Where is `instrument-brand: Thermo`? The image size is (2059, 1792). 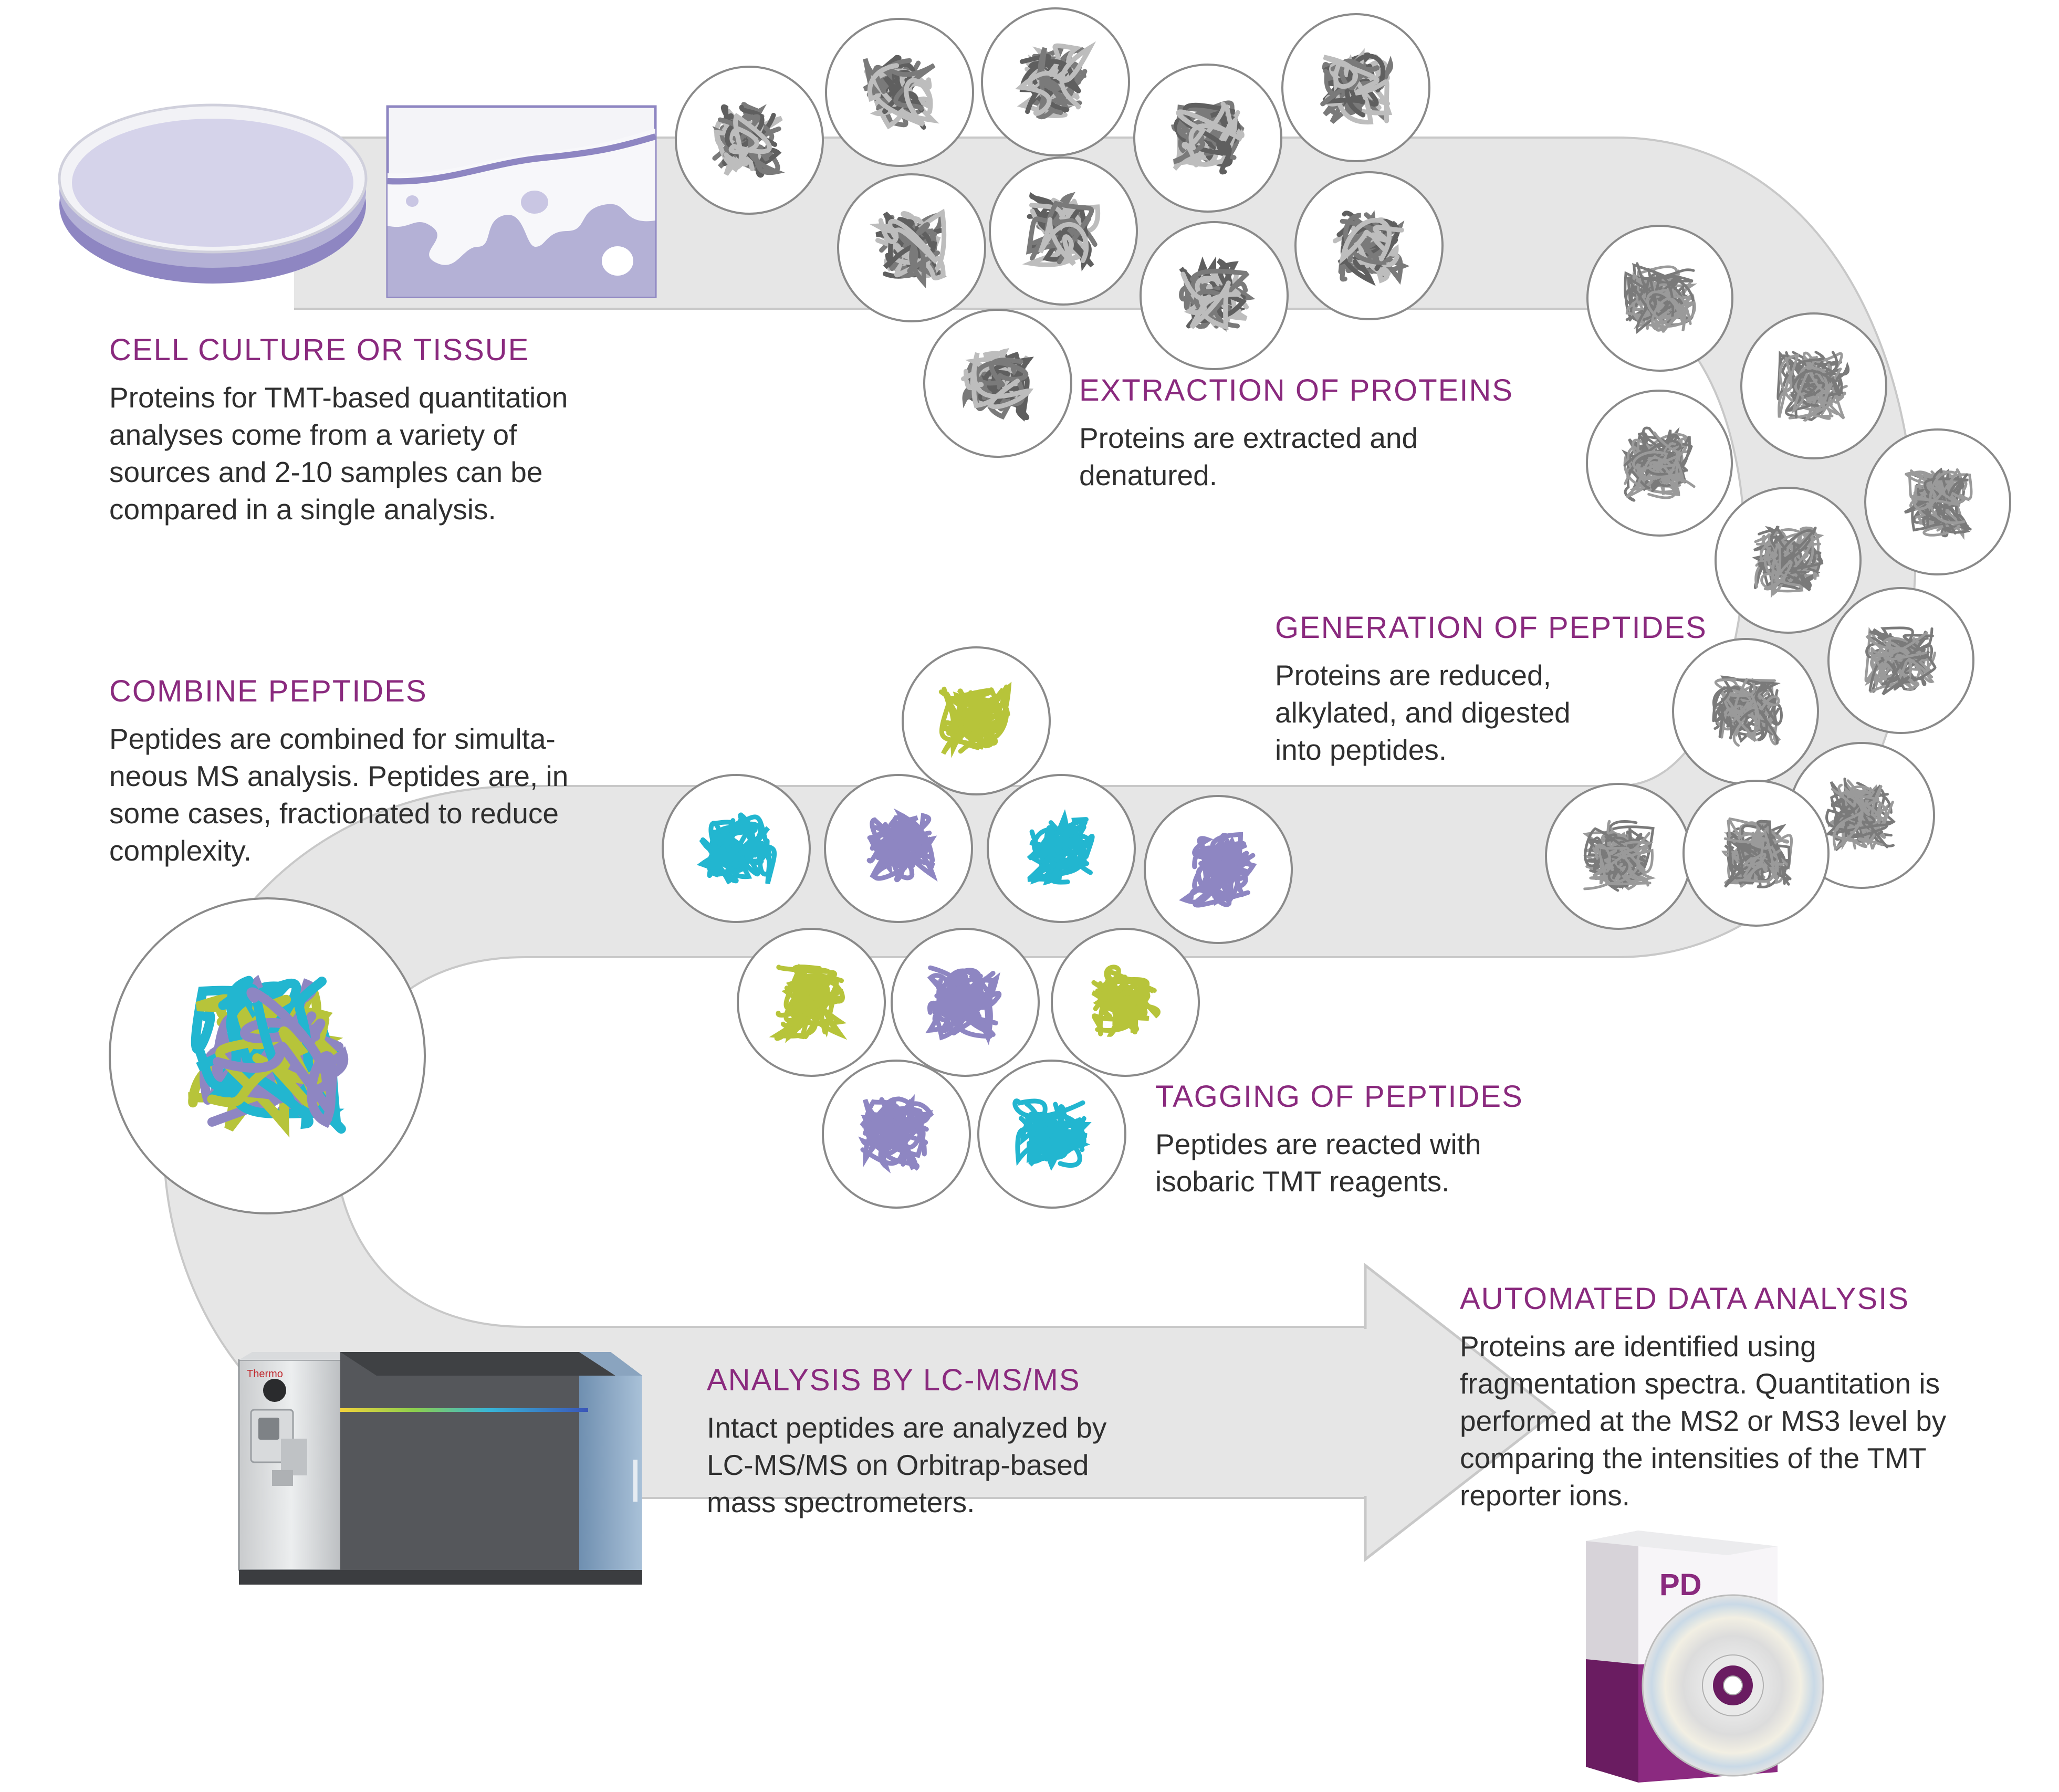
instrument-brand: Thermo is located at coordinates (265, 1374).